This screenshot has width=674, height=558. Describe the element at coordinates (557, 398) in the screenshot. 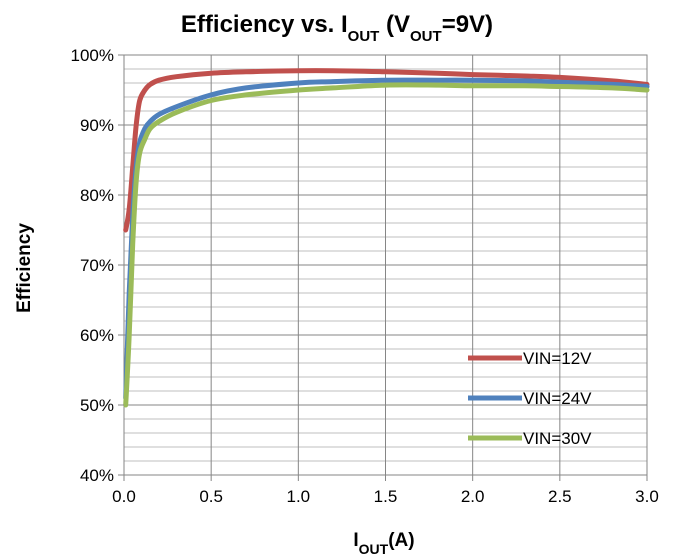

I see `legend-label: VIN=24V` at that location.